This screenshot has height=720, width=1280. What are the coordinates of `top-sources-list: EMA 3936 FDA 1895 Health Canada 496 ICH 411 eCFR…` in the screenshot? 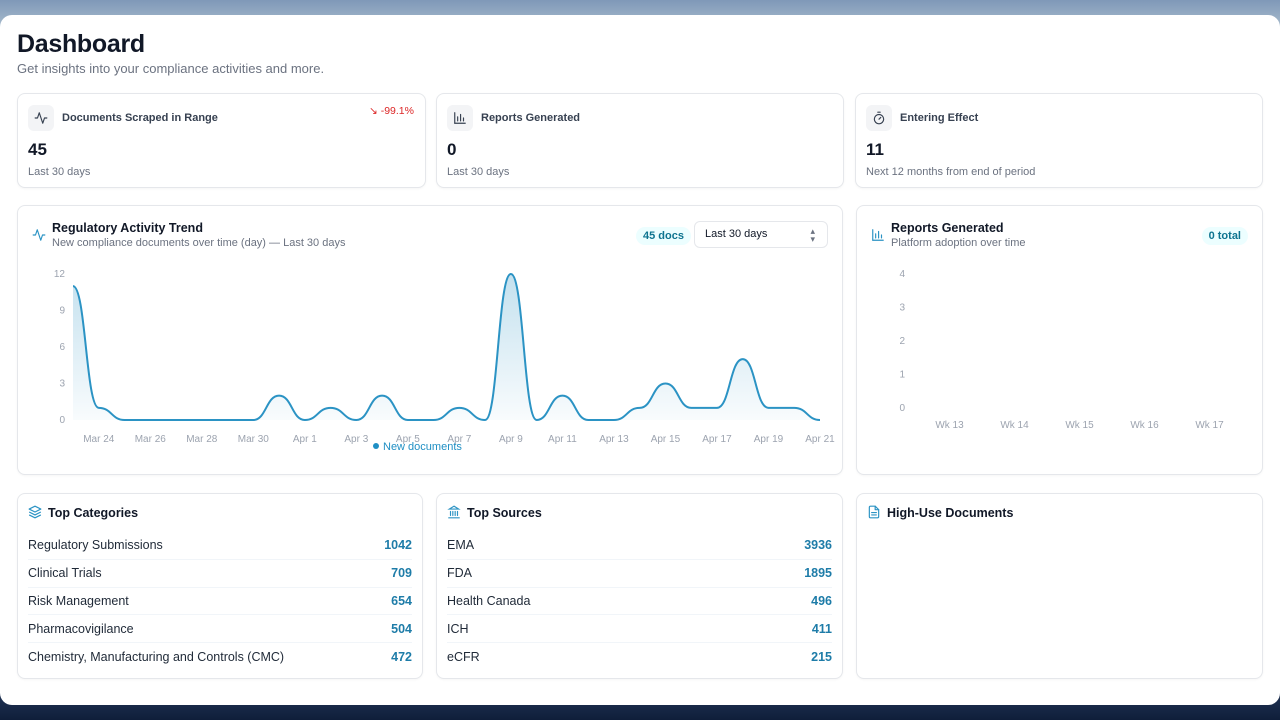 It's located at (639, 601).